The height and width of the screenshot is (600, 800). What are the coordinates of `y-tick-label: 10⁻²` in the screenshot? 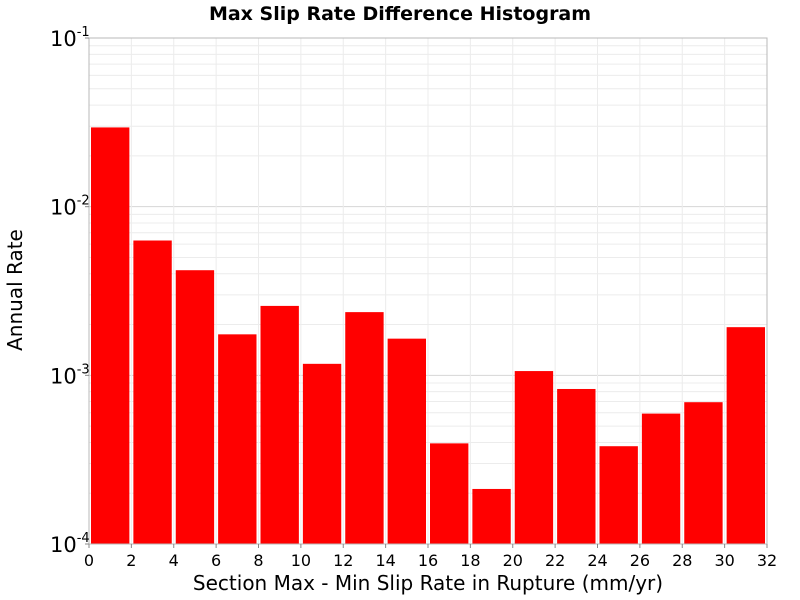 It's located at (70, 207).